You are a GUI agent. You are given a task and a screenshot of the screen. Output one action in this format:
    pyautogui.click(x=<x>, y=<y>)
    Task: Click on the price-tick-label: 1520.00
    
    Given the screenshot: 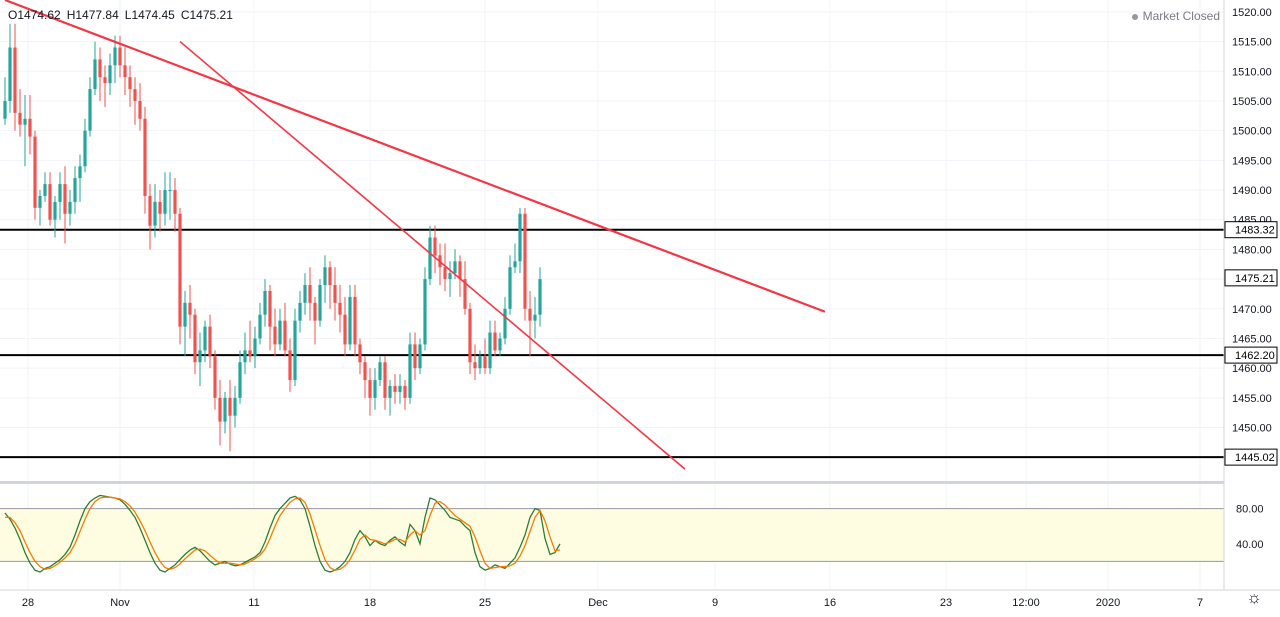 What is the action you would take?
    pyautogui.click(x=1252, y=13)
    